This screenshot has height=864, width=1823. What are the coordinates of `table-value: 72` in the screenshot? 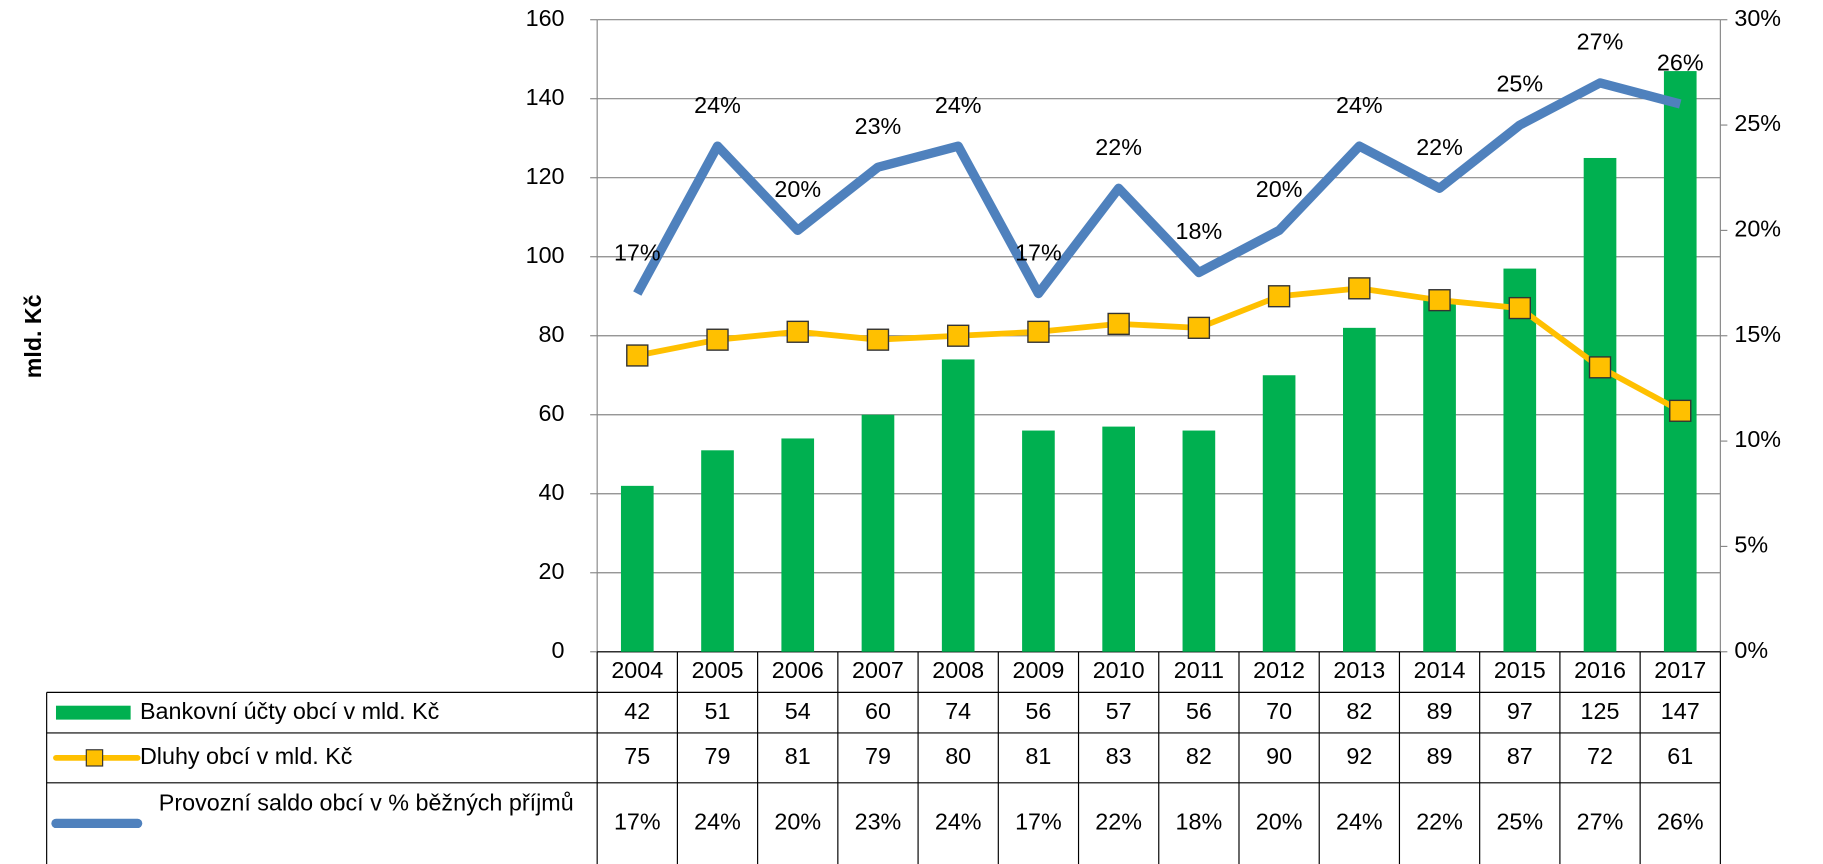 It's located at (1600, 756).